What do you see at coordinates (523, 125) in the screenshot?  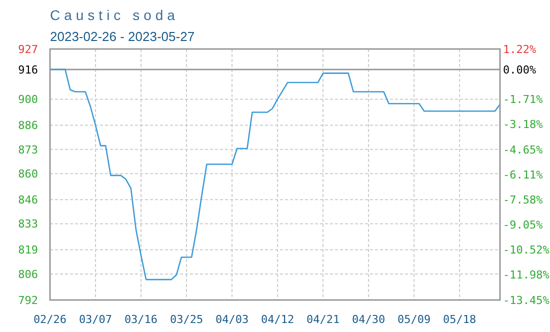 I see `y2-tick-label: -3.18%` at bounding box center [523, 125].